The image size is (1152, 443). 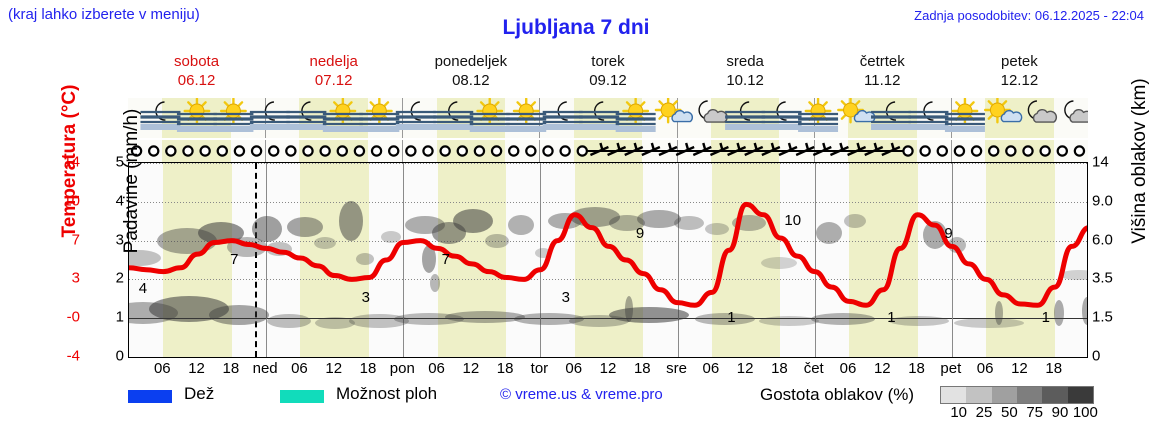 I want to click on day-gridline, so click(x=952, y=260).